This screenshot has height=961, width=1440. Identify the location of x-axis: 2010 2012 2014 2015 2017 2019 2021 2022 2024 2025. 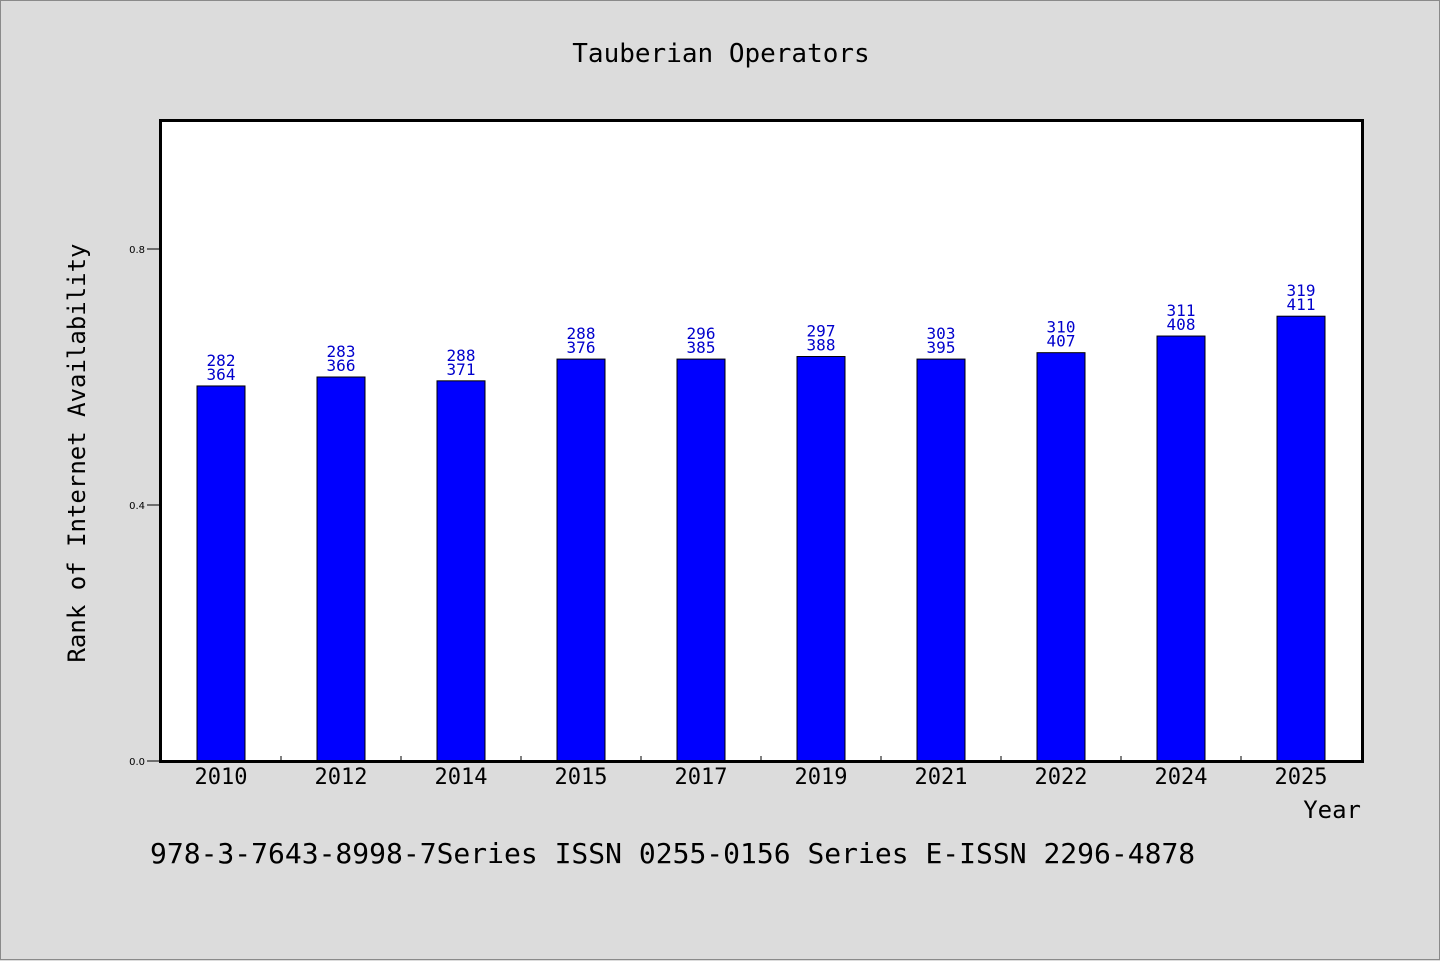
(761, 773).